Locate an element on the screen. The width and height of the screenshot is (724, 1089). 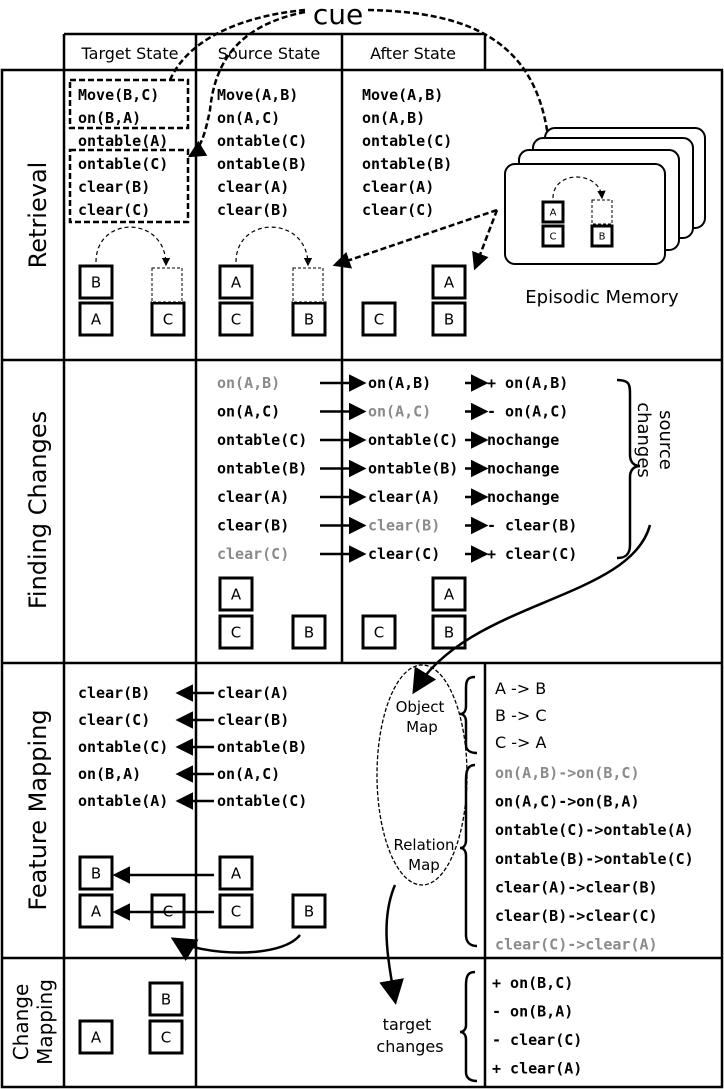
relation-map-brace is located at coordinates (468, 855).